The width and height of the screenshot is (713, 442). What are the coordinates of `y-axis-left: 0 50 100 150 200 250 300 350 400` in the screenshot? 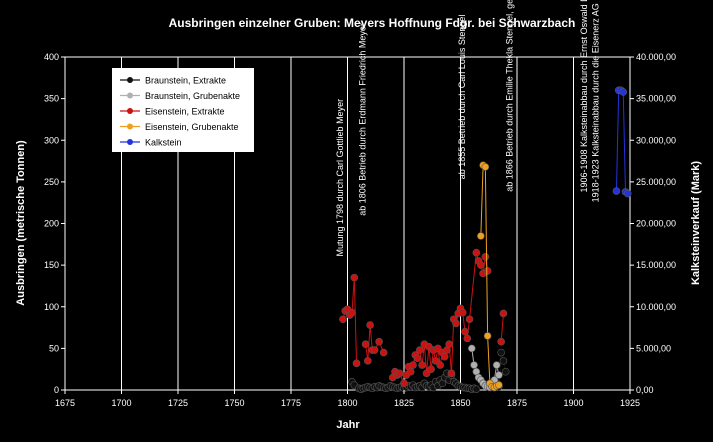 It's located at (54, 223).